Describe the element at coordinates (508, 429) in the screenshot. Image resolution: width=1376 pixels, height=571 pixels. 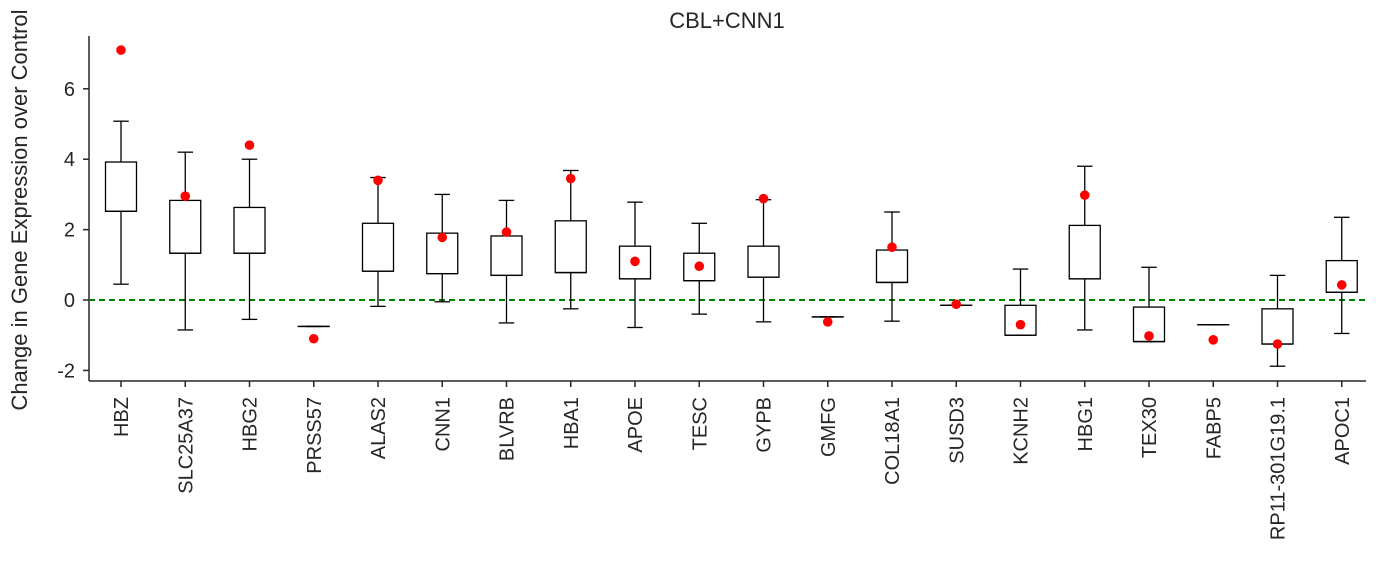
I see `x-tick-label: BLVRB` at that location.